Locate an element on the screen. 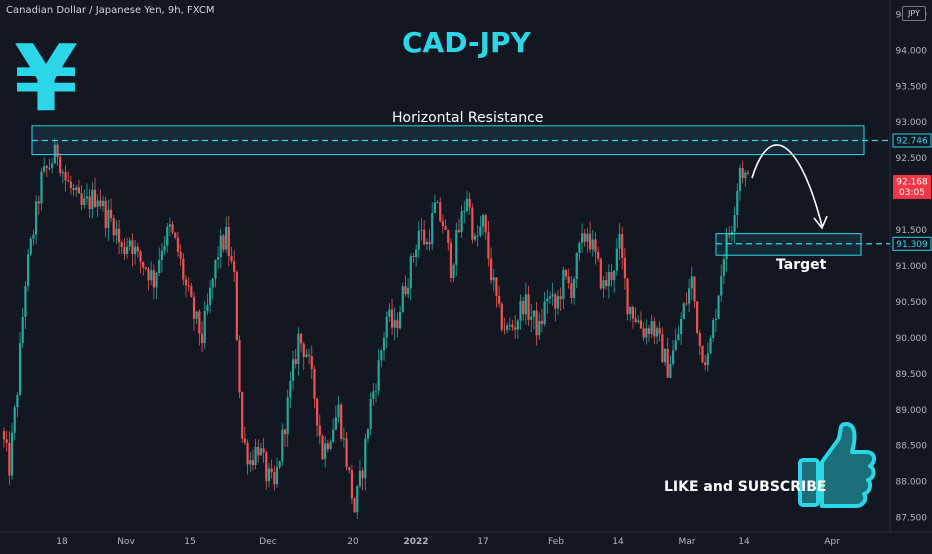 The height and width of the screenshot is (554, 932). x-tick-label: Nov is located at coordinates (126, 542).